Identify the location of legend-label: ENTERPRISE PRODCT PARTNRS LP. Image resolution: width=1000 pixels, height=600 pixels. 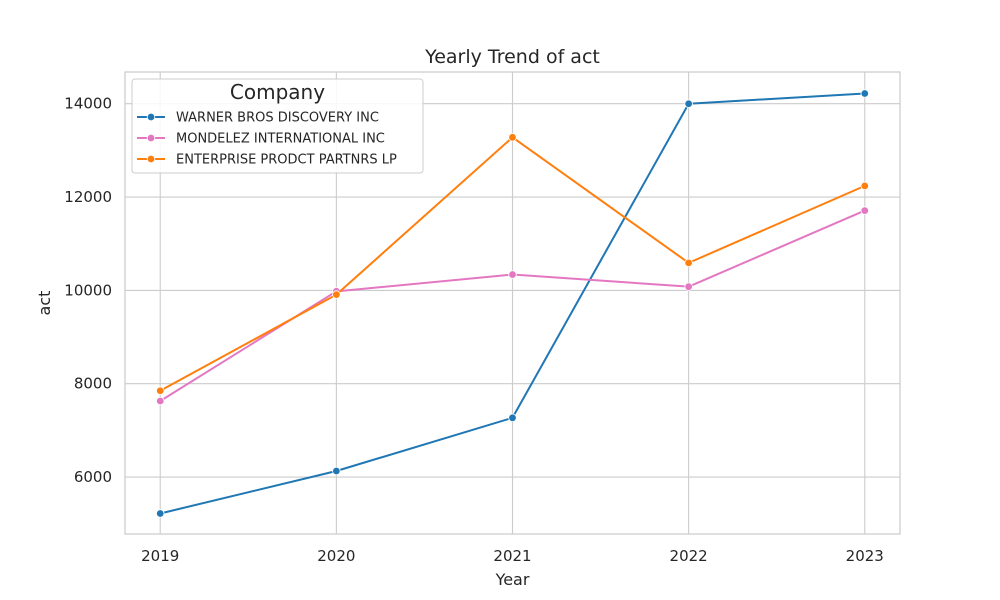
(286, 160).